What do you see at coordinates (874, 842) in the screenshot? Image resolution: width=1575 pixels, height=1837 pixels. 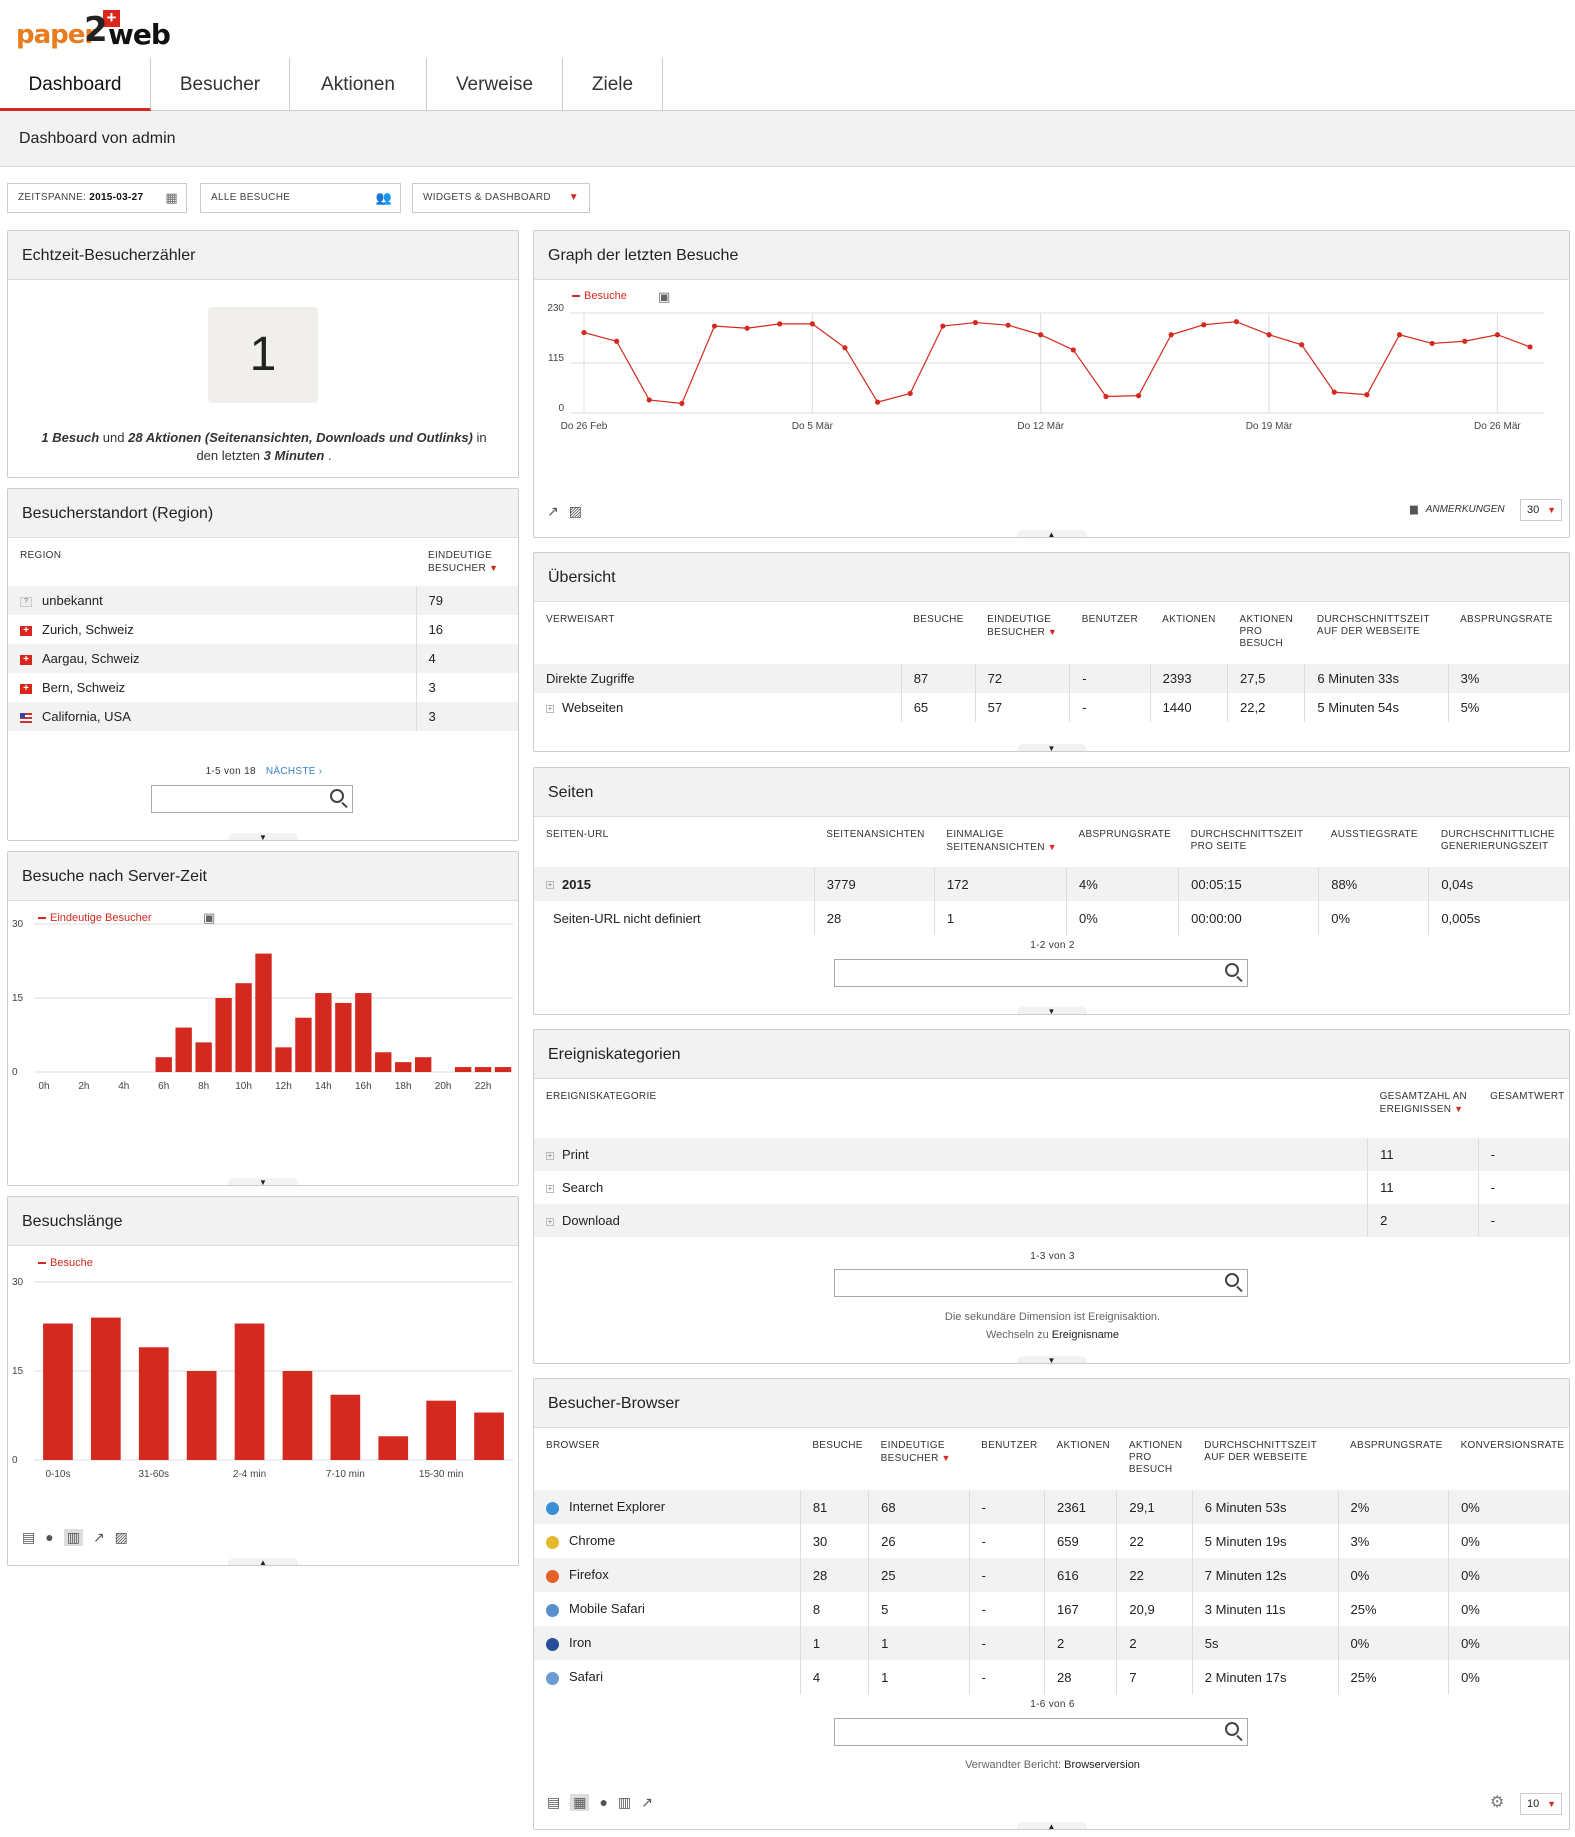 I see `column-header: SEITENANSICHTEN` at bounding box center [874, 842].